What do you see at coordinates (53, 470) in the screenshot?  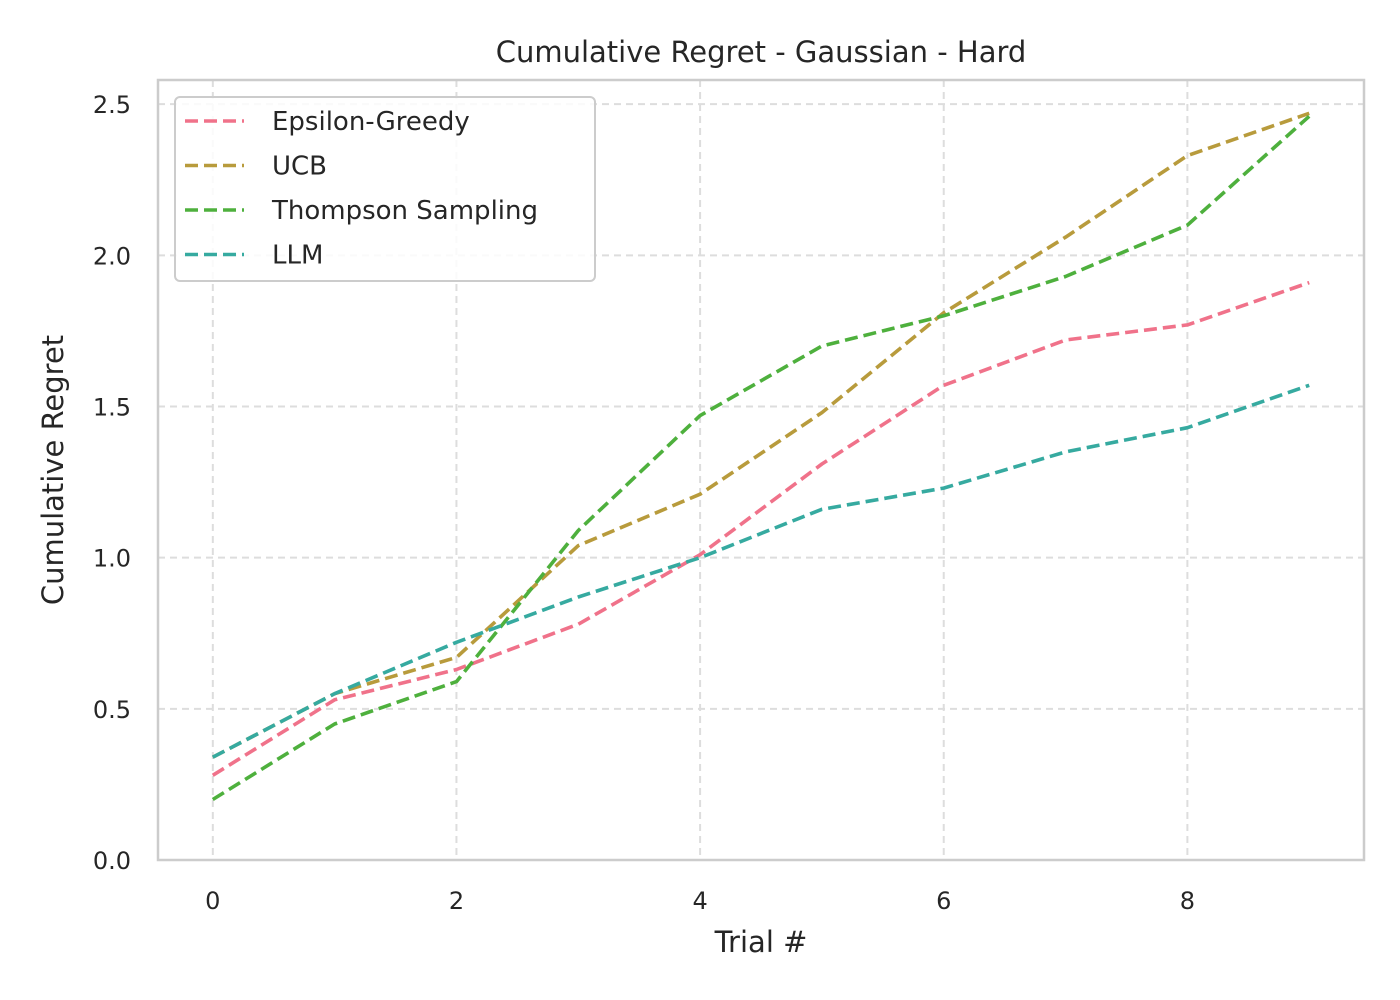 I see `y-axis-label: Cumulative Regret` at bounding box center [53, 470].